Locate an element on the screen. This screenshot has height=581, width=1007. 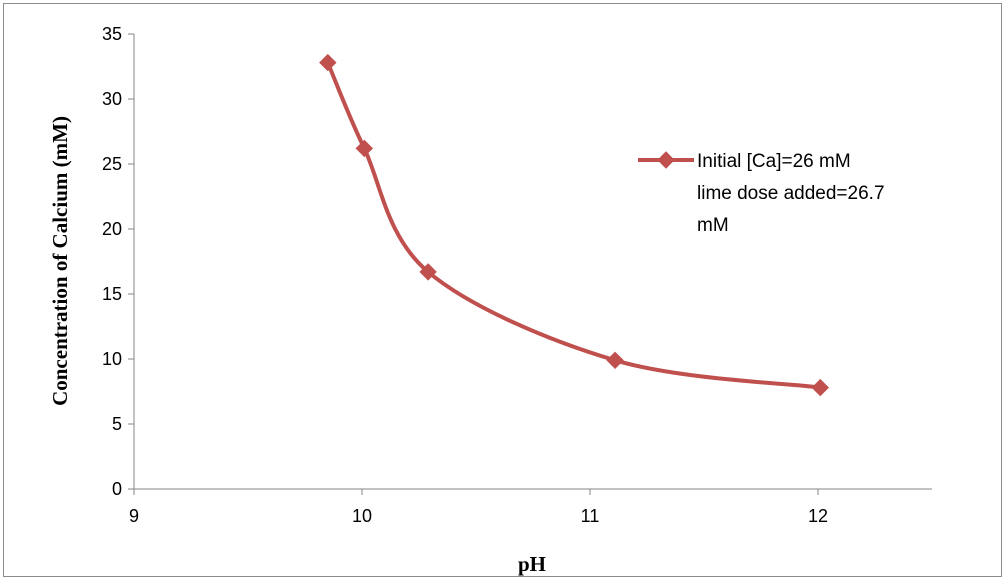
x-axis: 9 10 11 12 is located at coordinates (530, 507).